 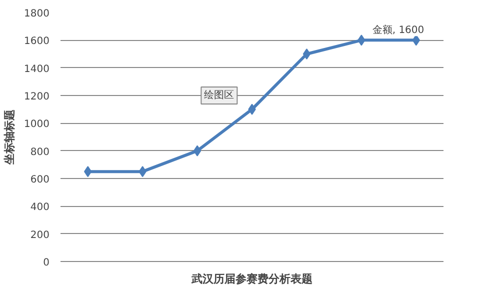 What do you see at coordinates (37, 97) in the screenshot?
I see `y-tick-label: 1200` at bounding box center [37, 97].